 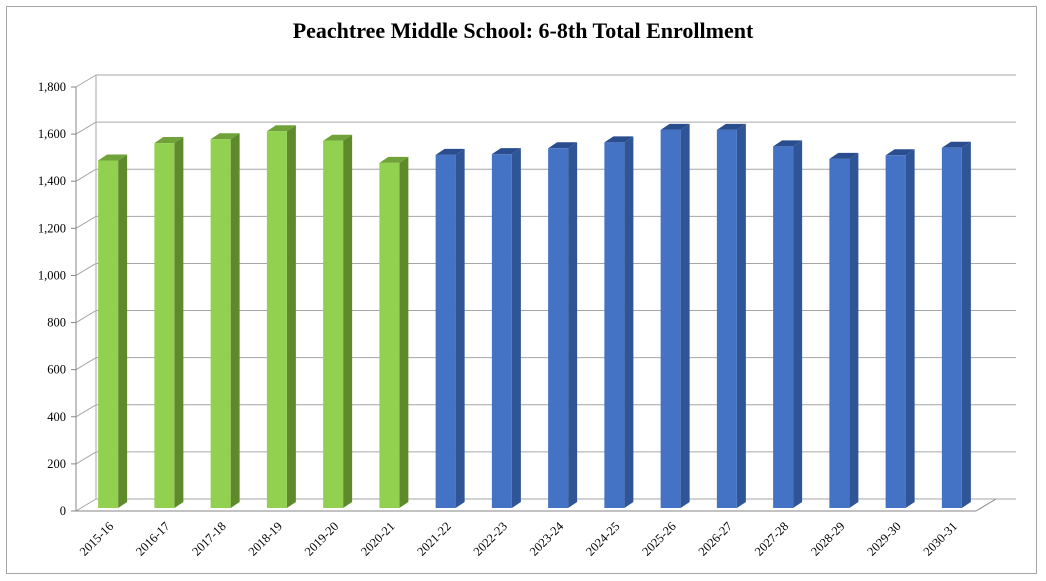 I want to click on floor-edge, so click(x=986, y=505).